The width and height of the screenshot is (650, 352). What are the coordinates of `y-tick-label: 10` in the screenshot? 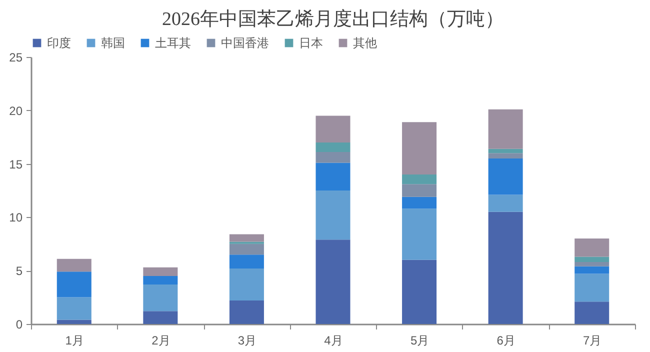 It's located at (16, 217).